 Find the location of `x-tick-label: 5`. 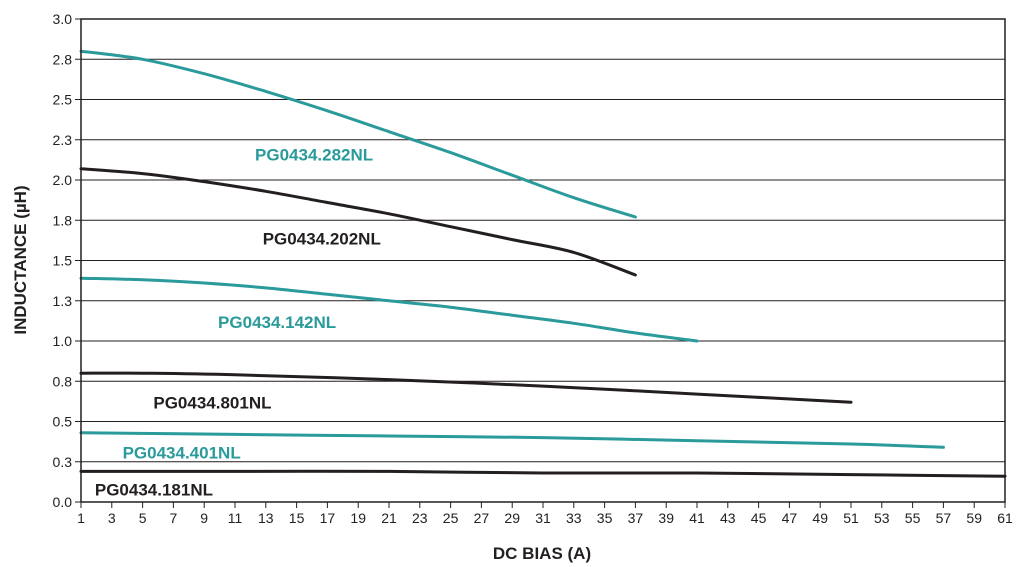

x-tick-label: 5 is located at coordinates (143, 518).